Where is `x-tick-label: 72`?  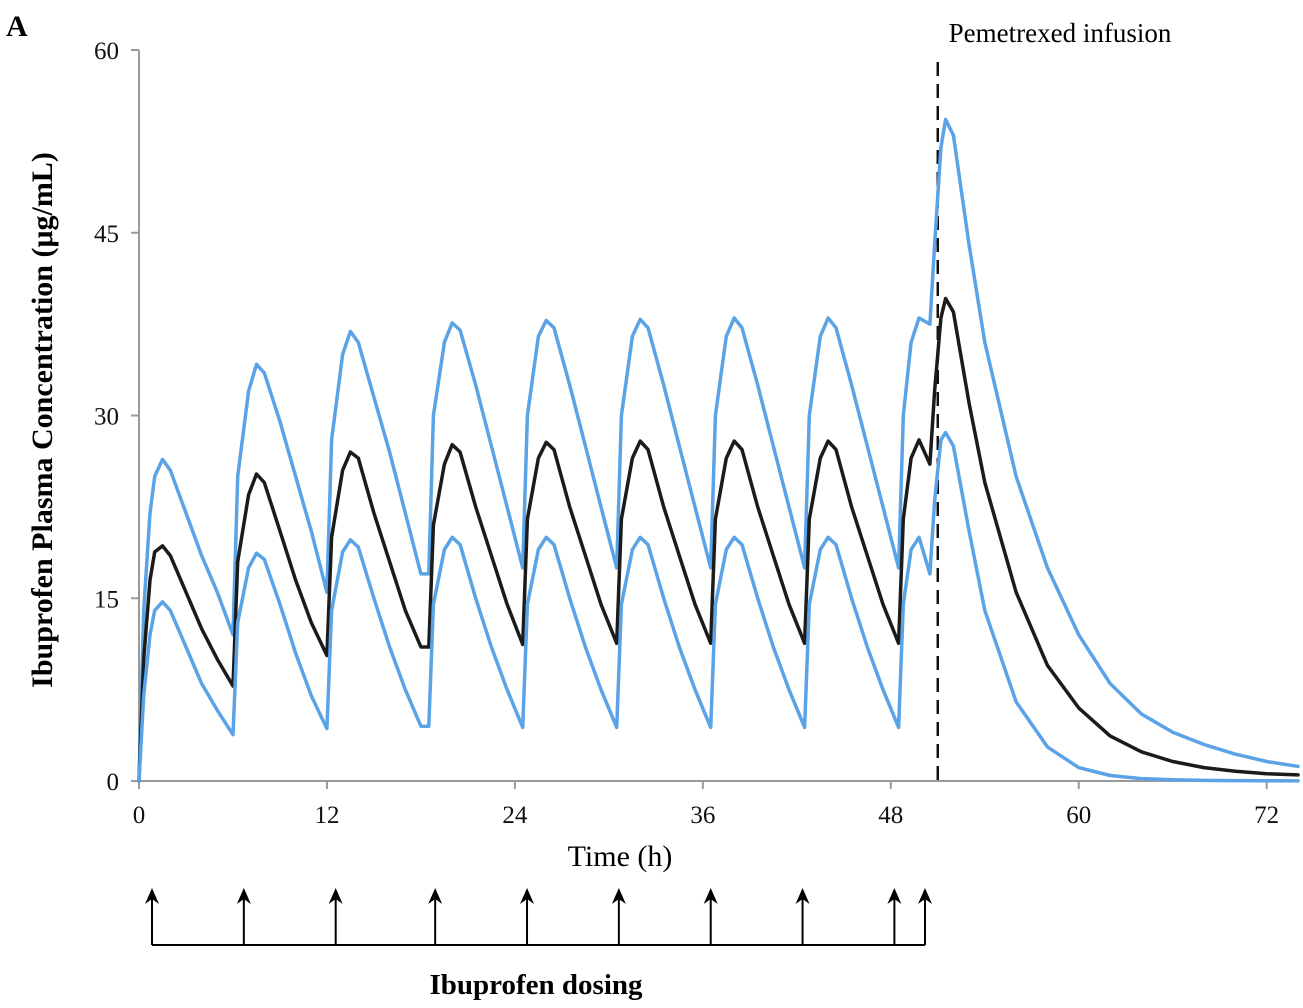
x-tick-label: 72 is located at coordinates (1266, 815).